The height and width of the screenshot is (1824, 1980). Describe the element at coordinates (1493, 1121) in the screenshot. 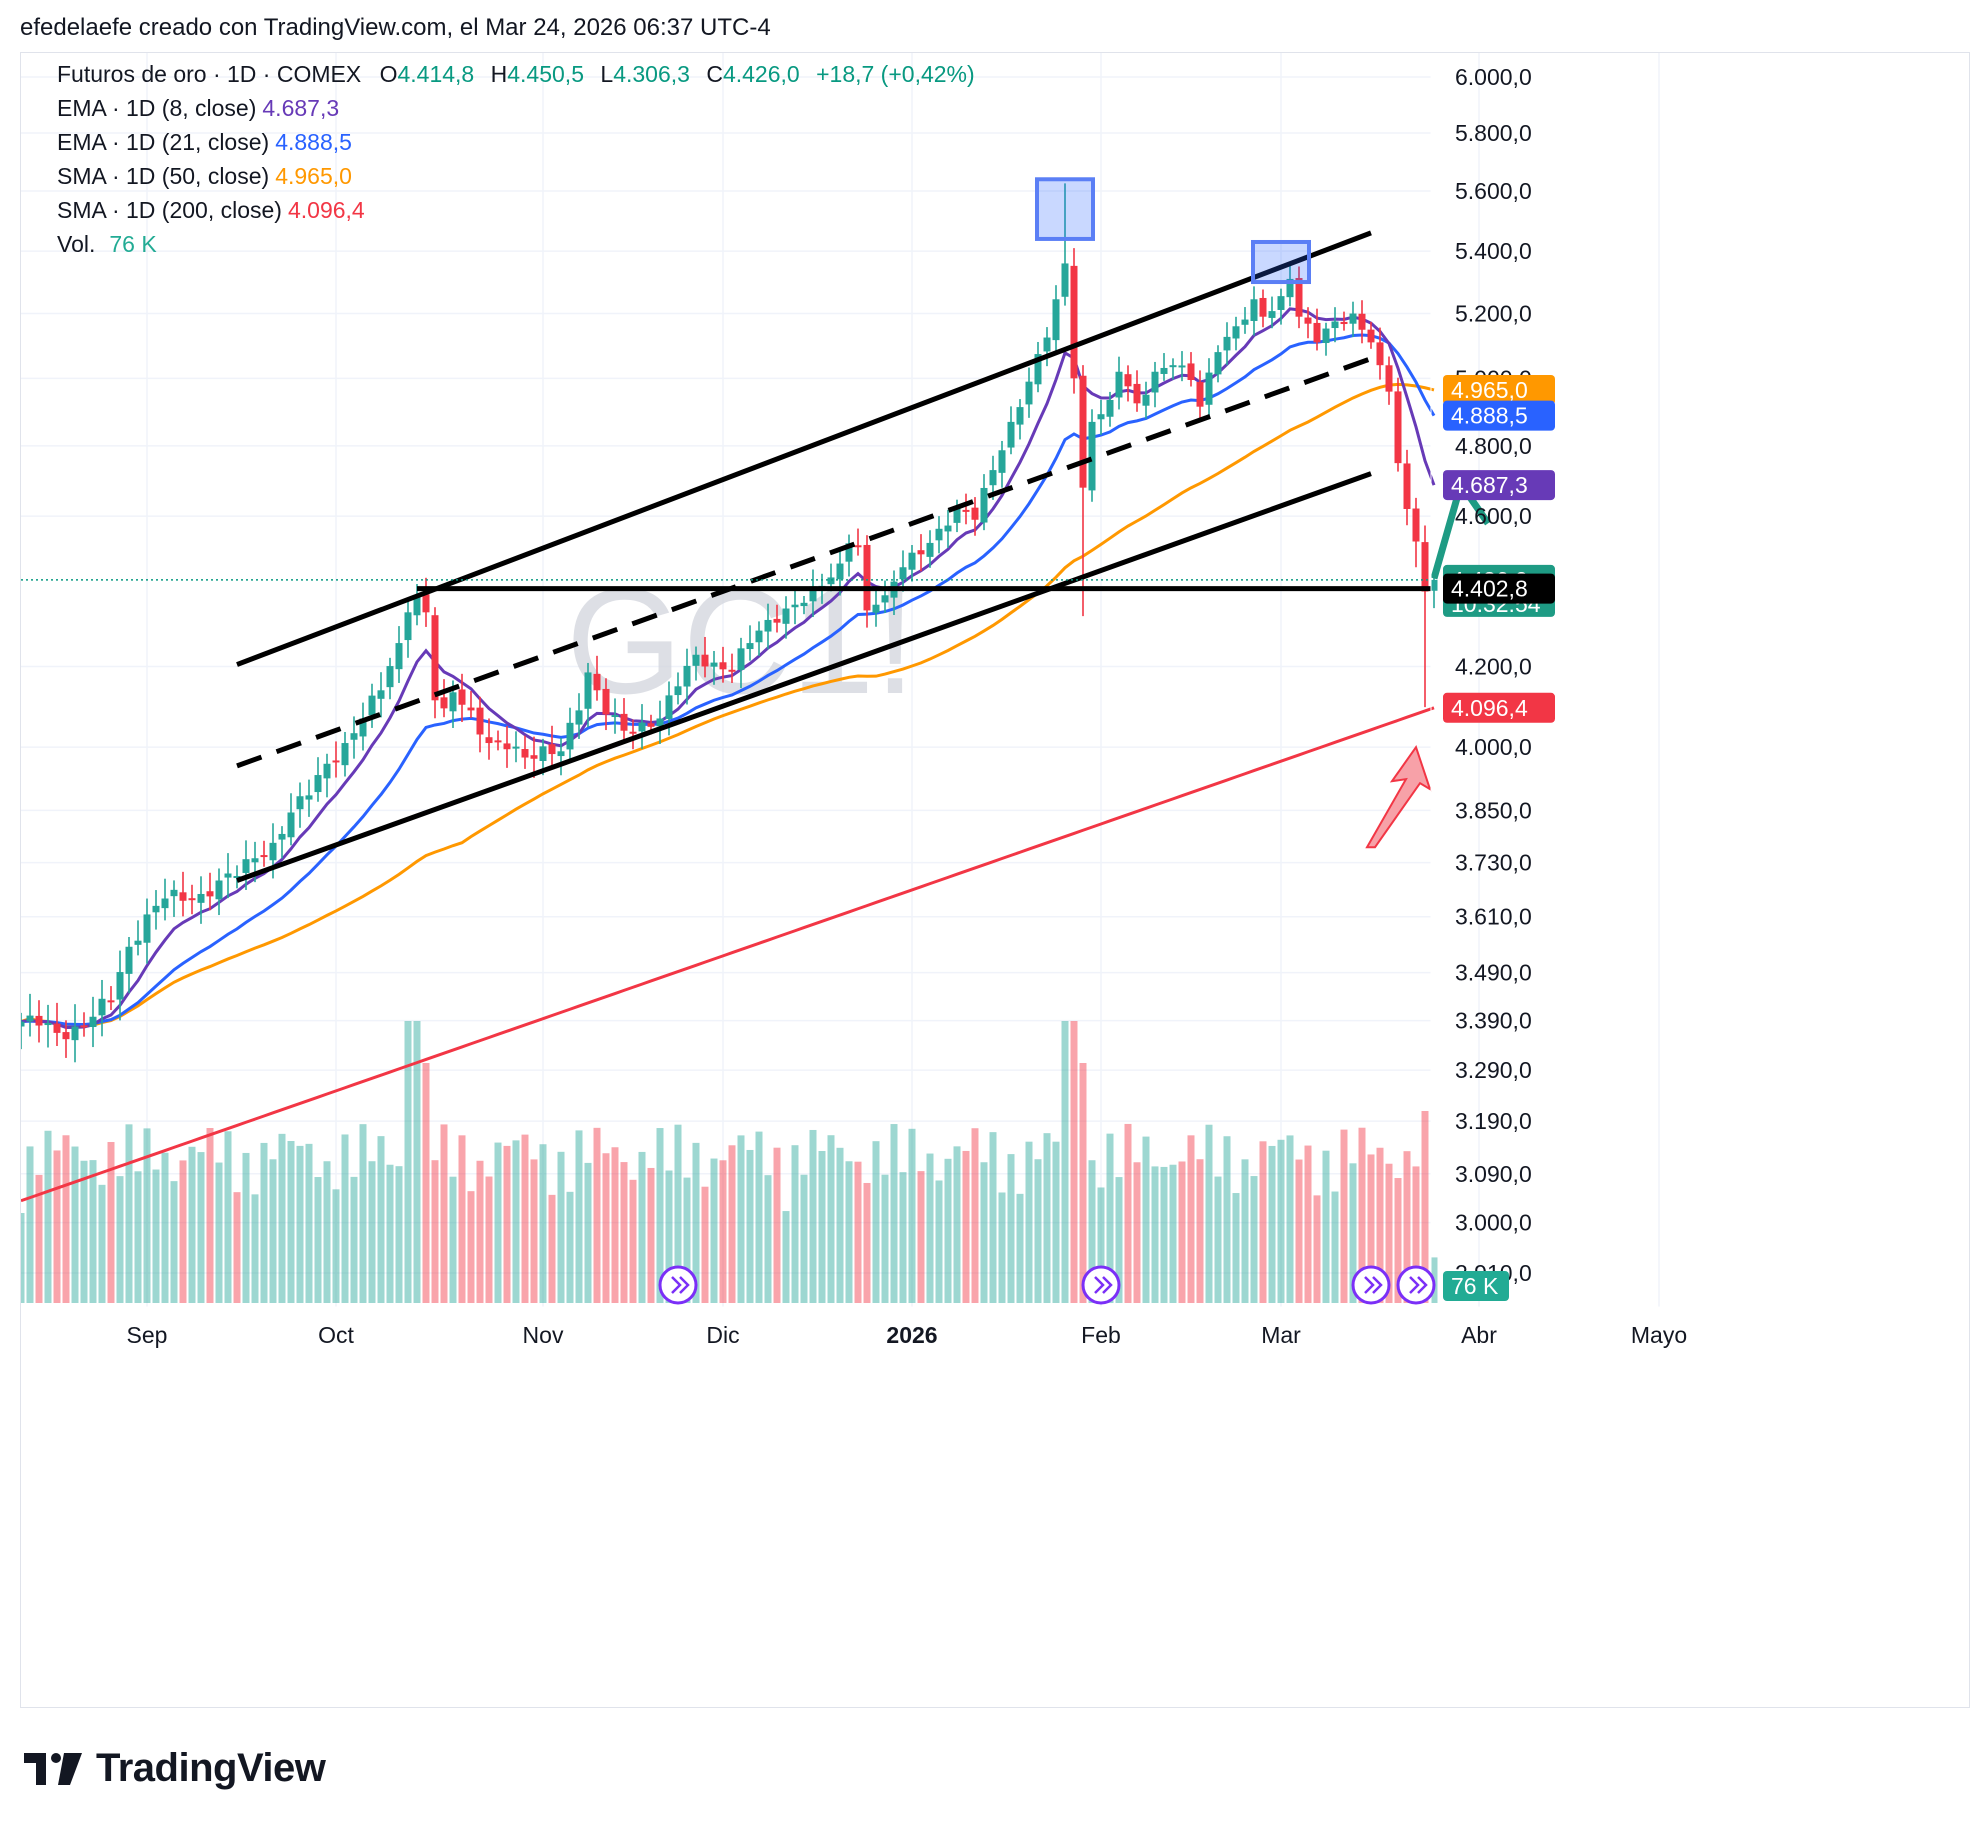

I see `price-axis-tick-label: 3.190,0` at that location.